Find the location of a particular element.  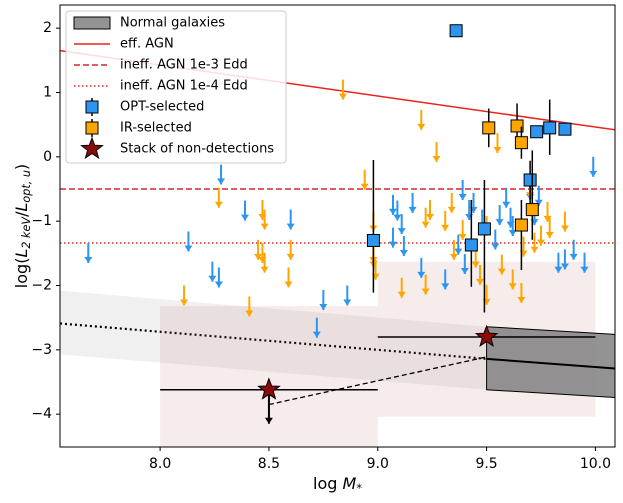

connector is located at coordinates (377, 381).